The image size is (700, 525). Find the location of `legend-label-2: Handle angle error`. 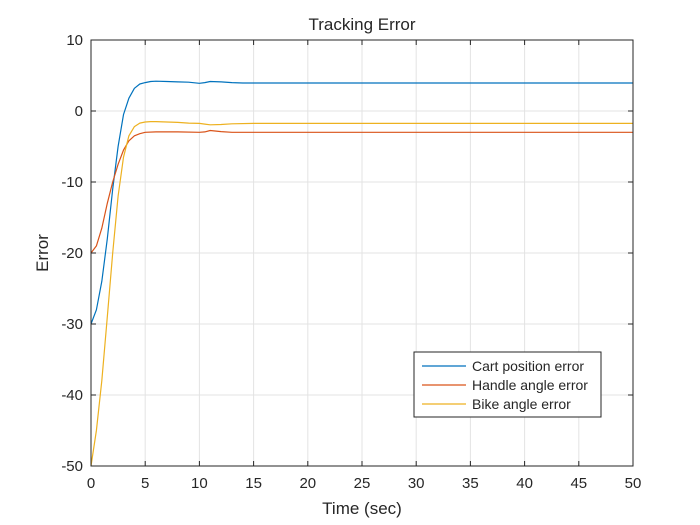

legend-label-2: Handle angle error is located at coordinates (530, 385).